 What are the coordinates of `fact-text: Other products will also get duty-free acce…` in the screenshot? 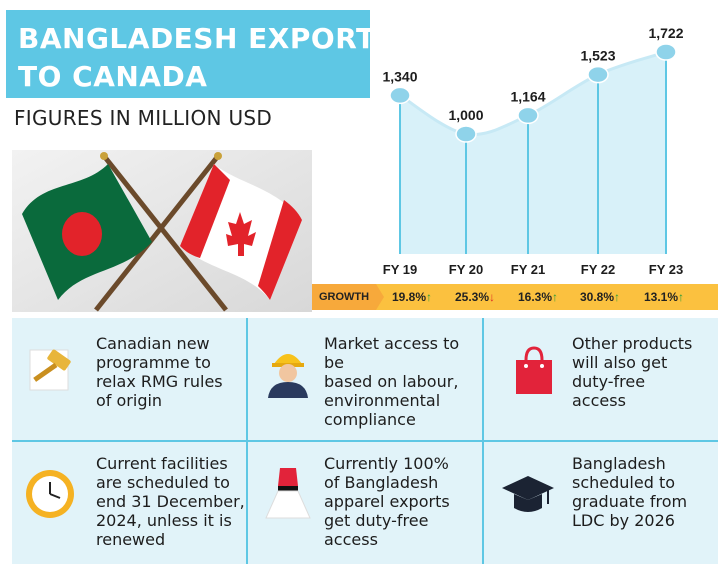 It's located at (632, 372).